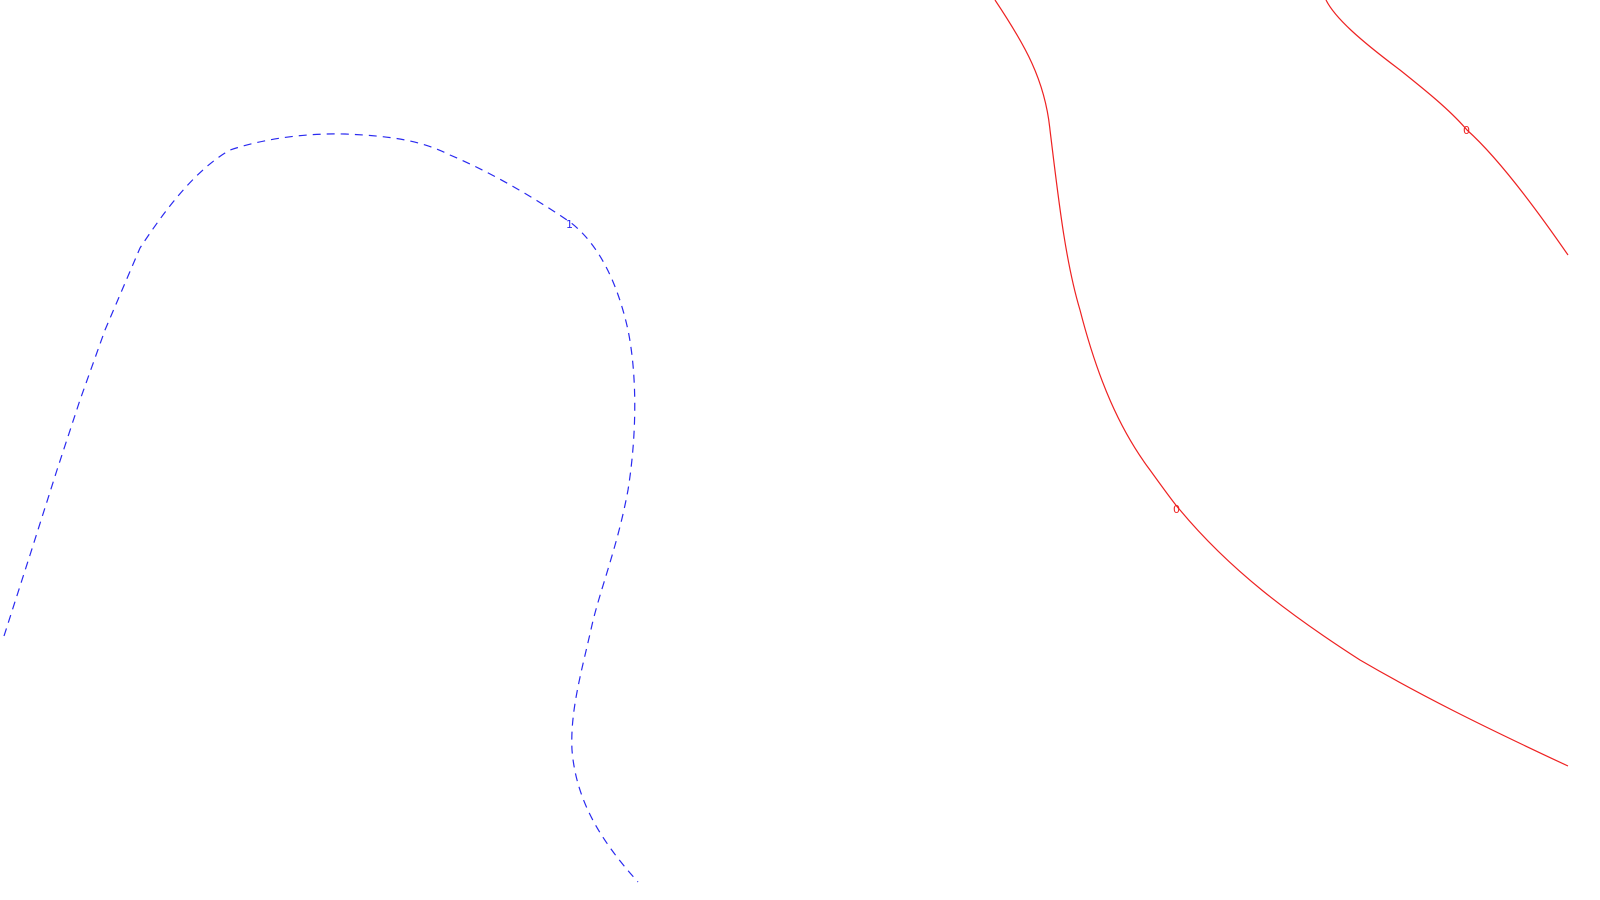 The image size is (1600, 900). I want to click on contour-line-solid, so click(1447, 128).